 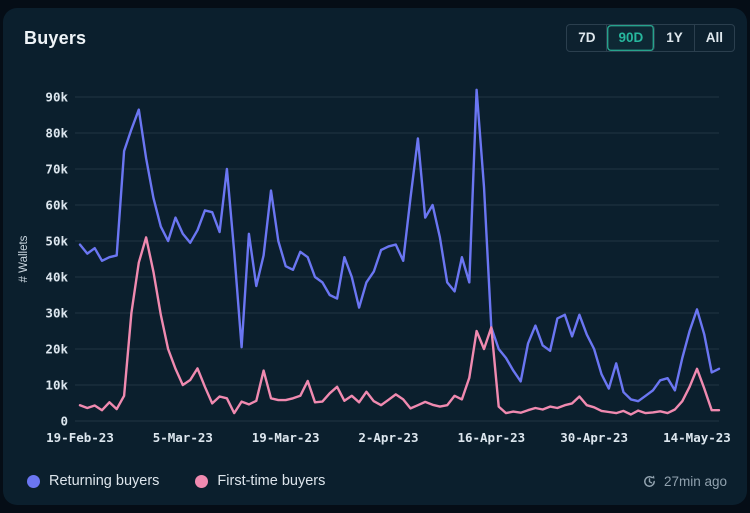 I want to click on y-tick-label: 30k, so click(x=56, y=313).